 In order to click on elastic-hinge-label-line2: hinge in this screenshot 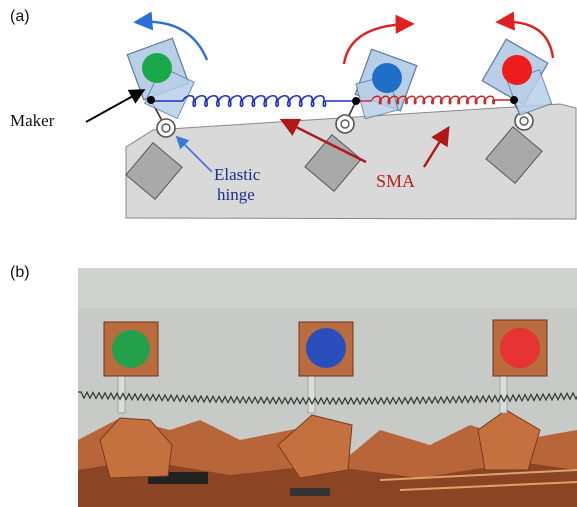, I will do `click(236, 194)`.